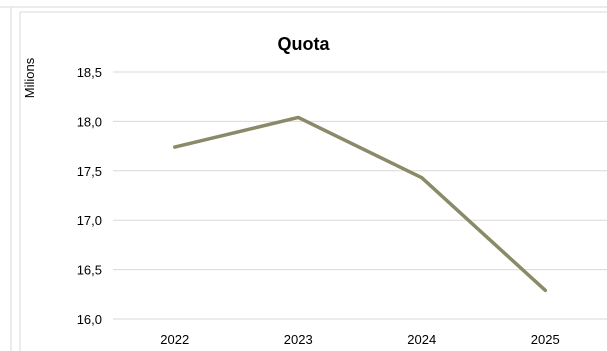 This screenshot has width=607, height=351. Describe the element at coordinates (421, 339) in the screenshot. I see `x-tick-label: 2024` at that location.